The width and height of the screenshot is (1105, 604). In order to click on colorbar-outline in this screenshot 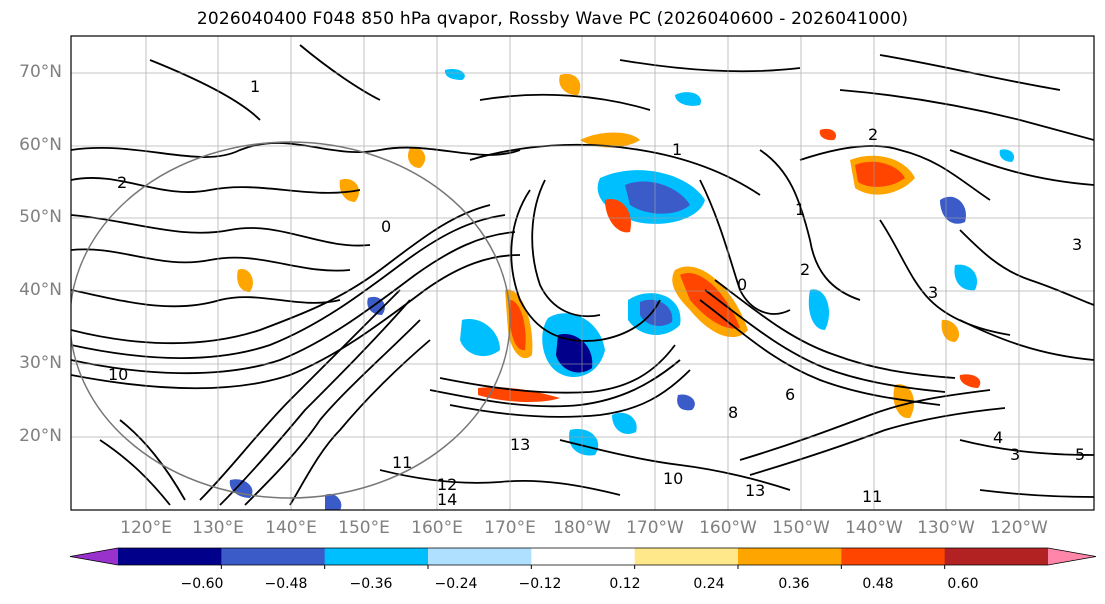, I will do `click(583, 556)`.